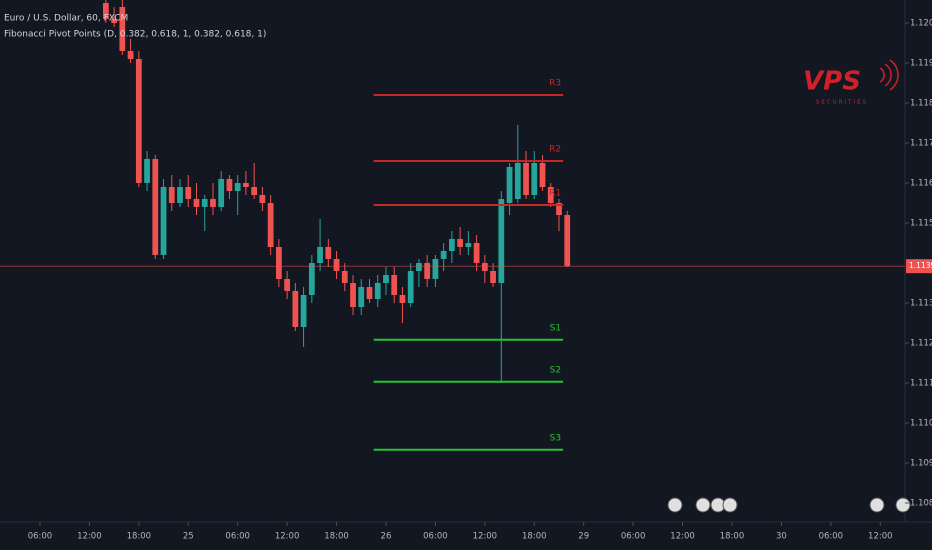 The image size is (932, 550). What do you see at coordinates (555, 194) in the screenshot?
I see `pivot-label: R1` at bounding box center [555, 194].